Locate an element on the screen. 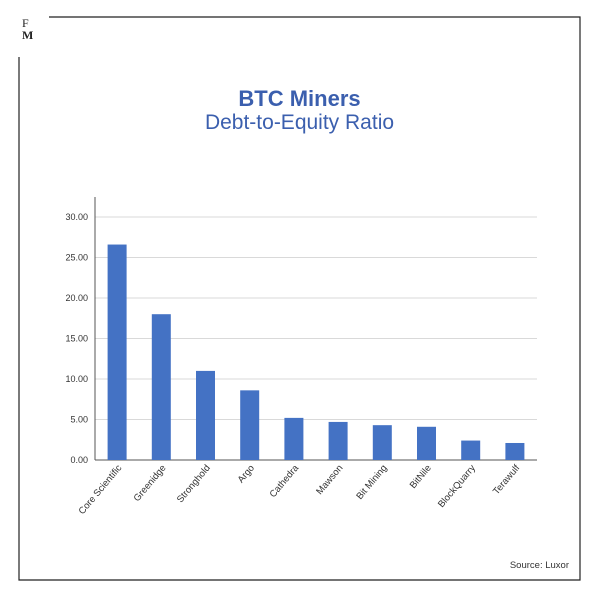 Image resolution: width=599 pixels, height=600 pixels. fm-logo: F M is located at coordinates (33, 29).